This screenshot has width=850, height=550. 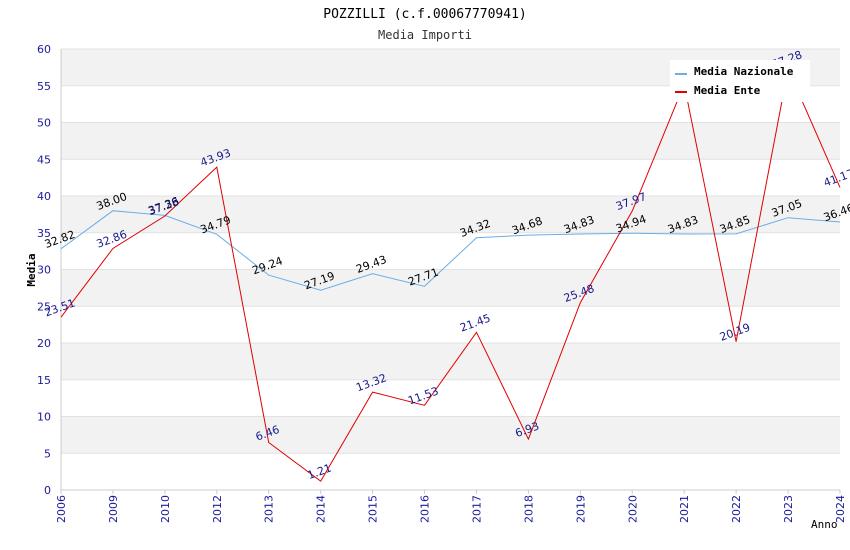 What do you see at coordinates (824, 524) in the screenshot?
I see `x-axis-label: Anno` at bounding box center [824, 524].